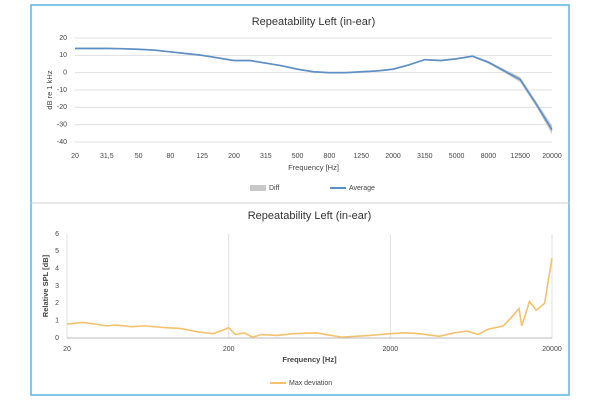 This screenshot has width=600, height=400. I want to click on legend-label: Average, so click(362, 188).